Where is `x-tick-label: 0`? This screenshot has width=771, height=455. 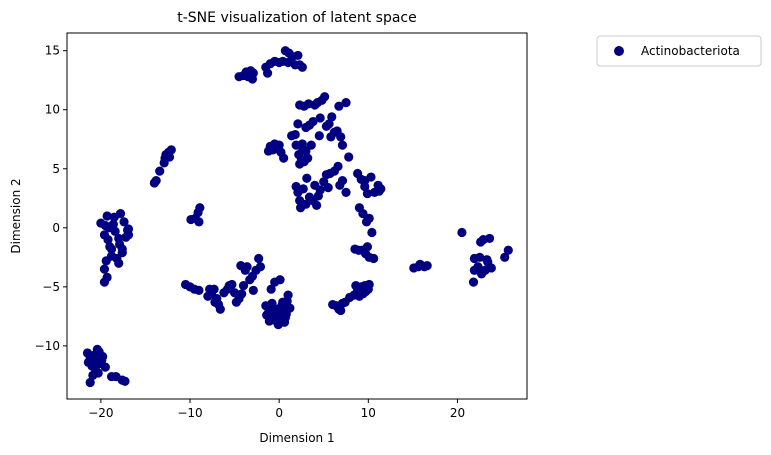
x-tick-label: 0 is located at coordinates (279, 413).